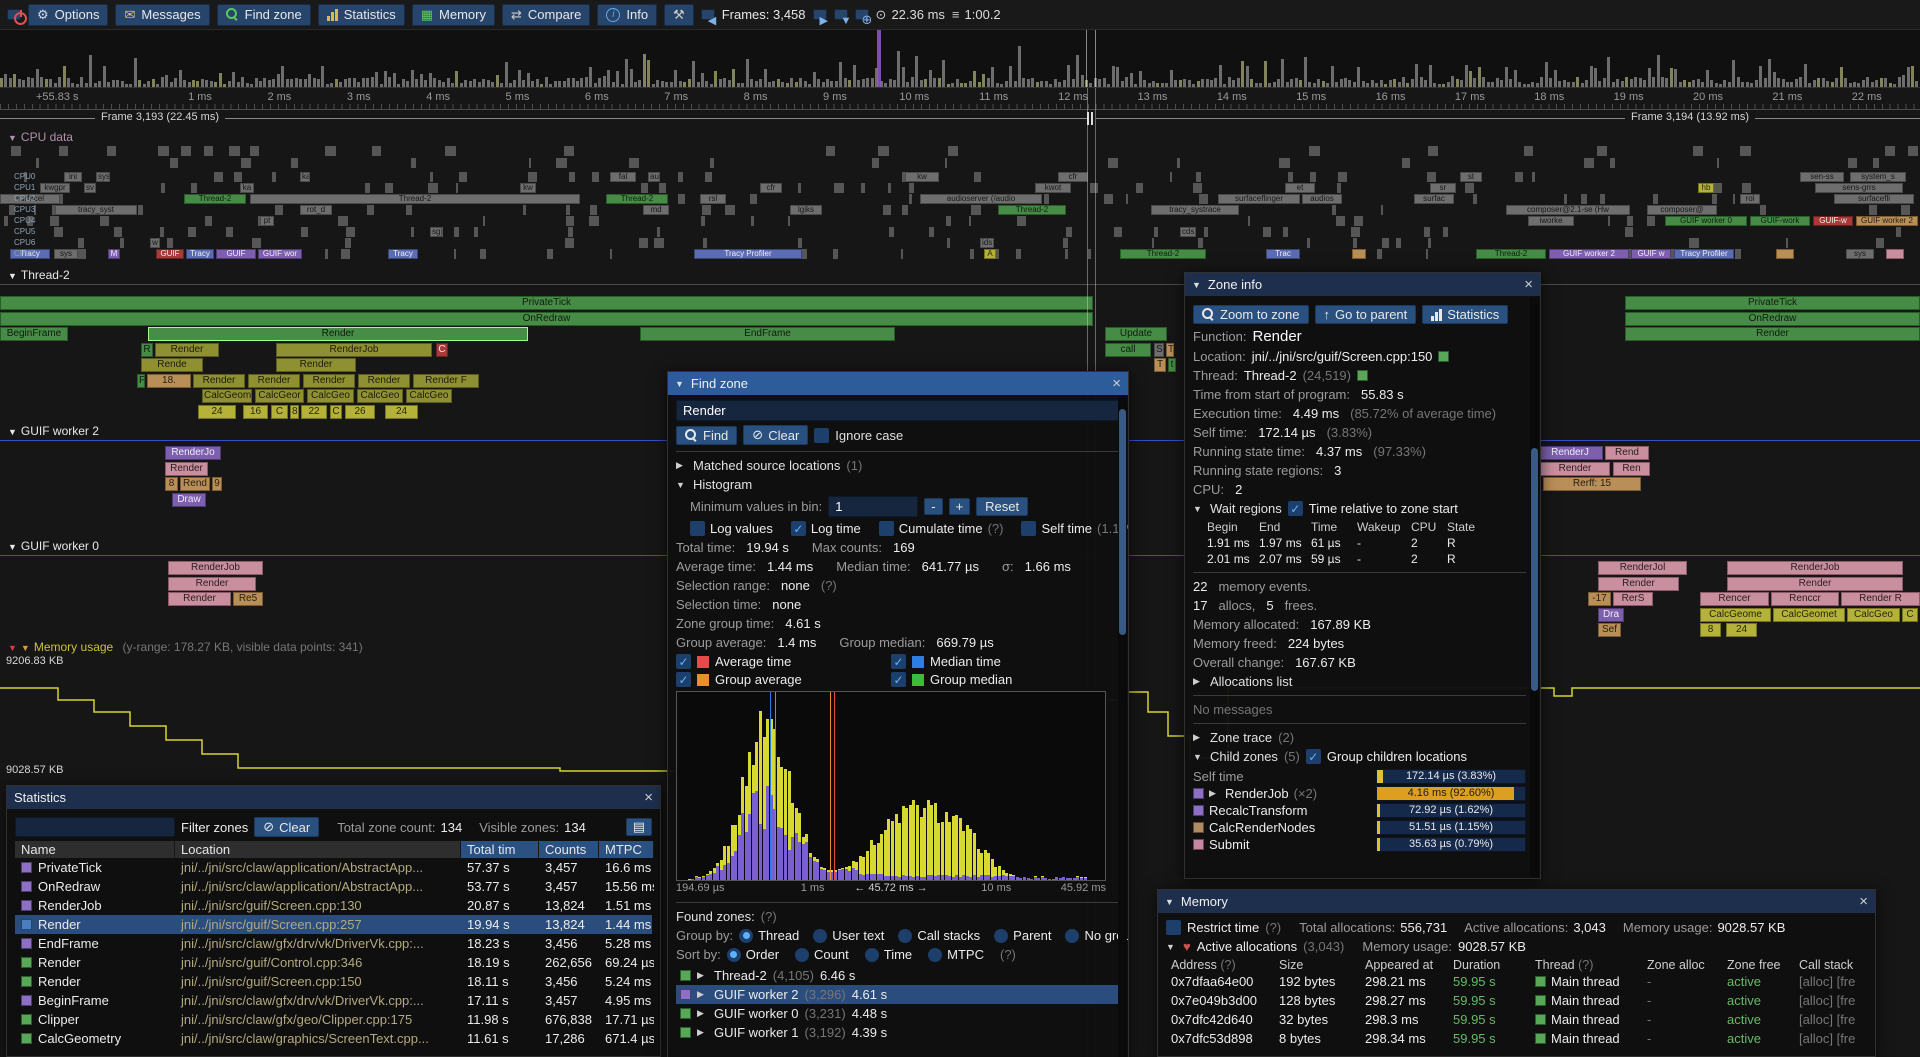 Image resolution: width=1920 pixels, height=1057 pixels. I want to click on prev-frame-button: ◀, so click(708, 18).